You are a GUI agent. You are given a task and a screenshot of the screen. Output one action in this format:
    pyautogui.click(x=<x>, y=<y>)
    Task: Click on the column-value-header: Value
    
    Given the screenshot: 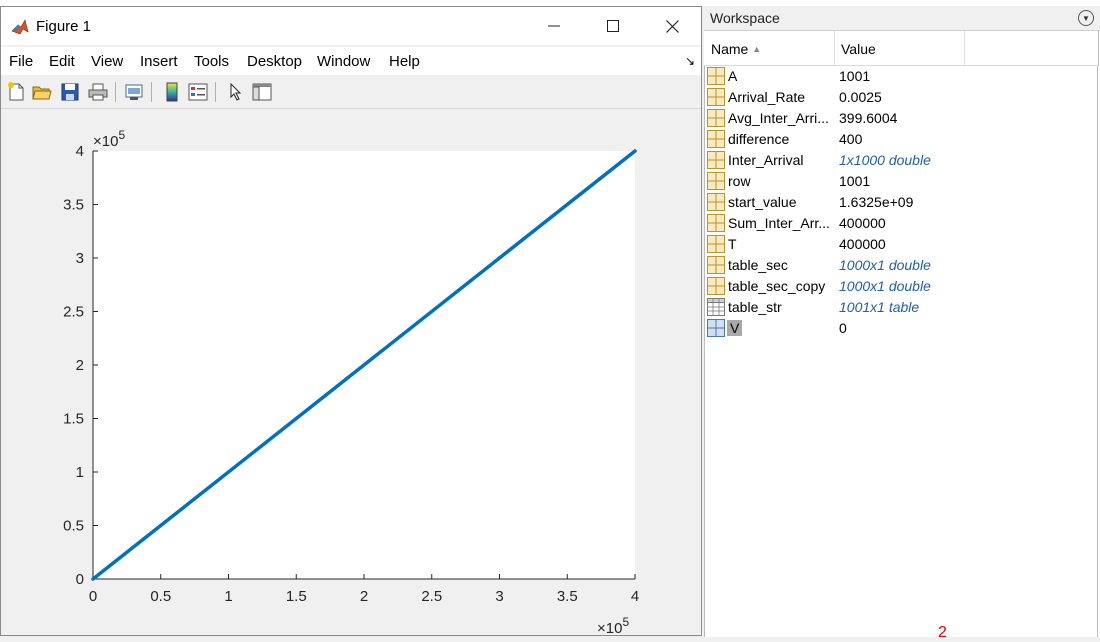 What is the action you would take?
    pyautogui.click(x=858, y=49)
    